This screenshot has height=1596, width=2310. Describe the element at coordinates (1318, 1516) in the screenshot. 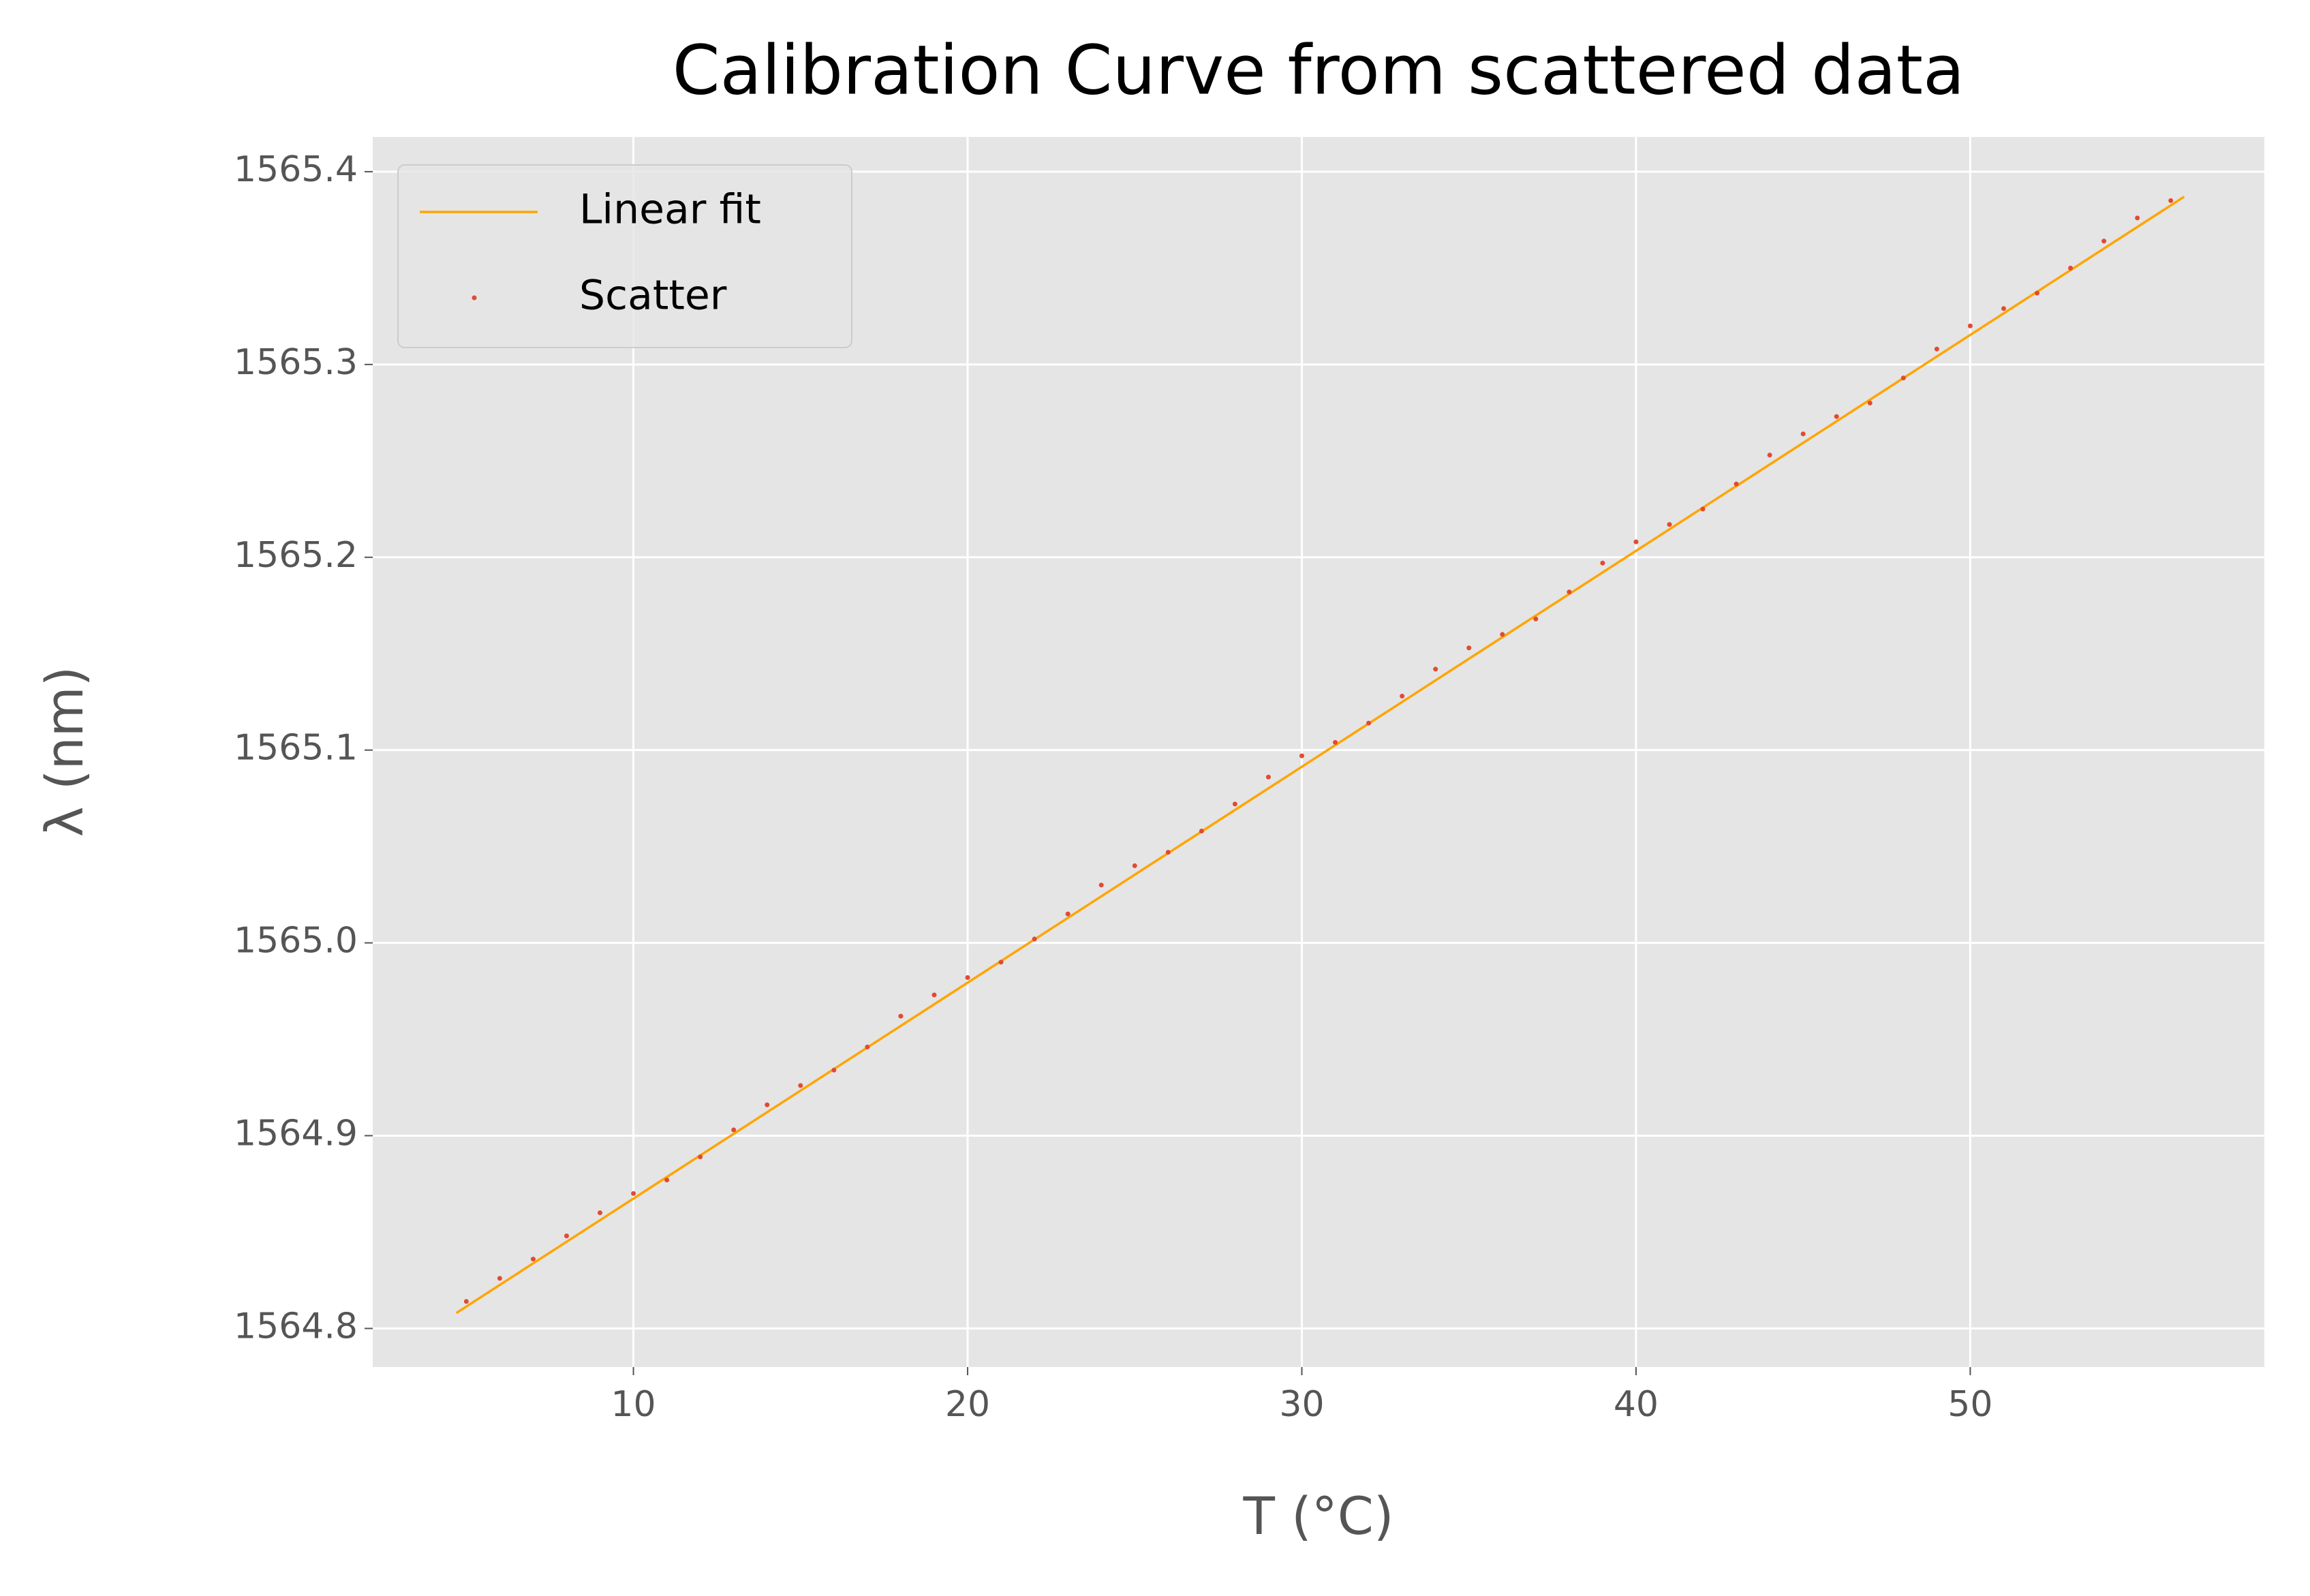

I see `x-axis-label: T (°C)` at that location.